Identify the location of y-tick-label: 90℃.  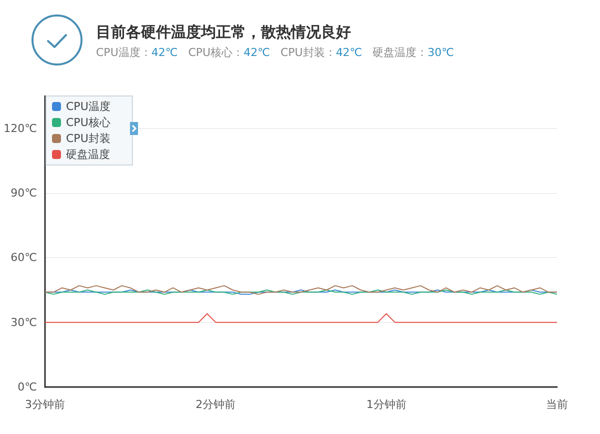
(23, 193).